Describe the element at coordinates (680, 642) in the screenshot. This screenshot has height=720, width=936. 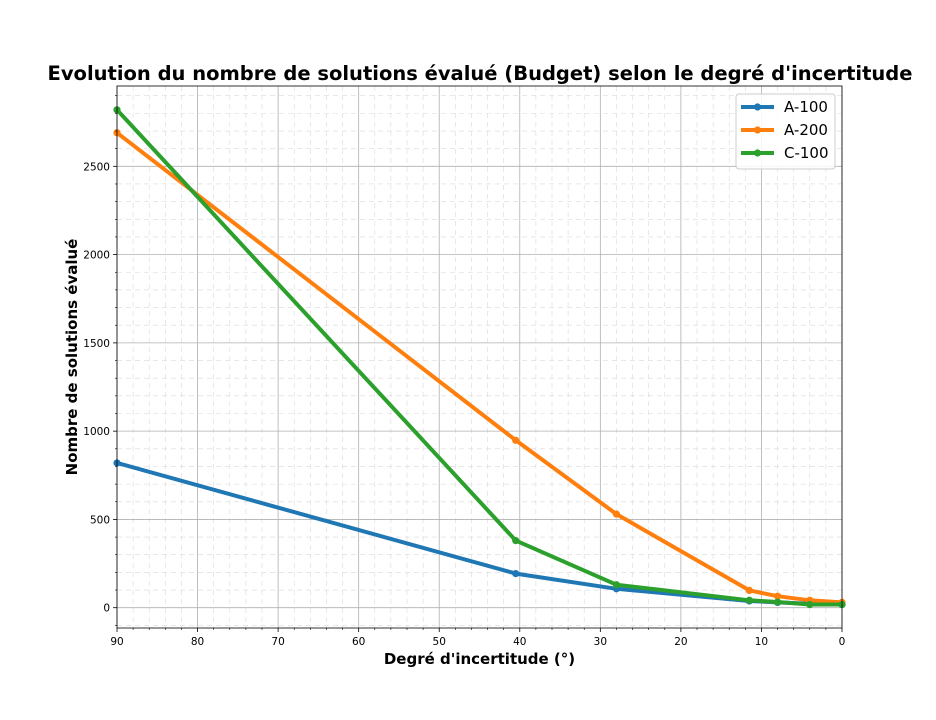
I see `x-tick-label: 20` at that location.